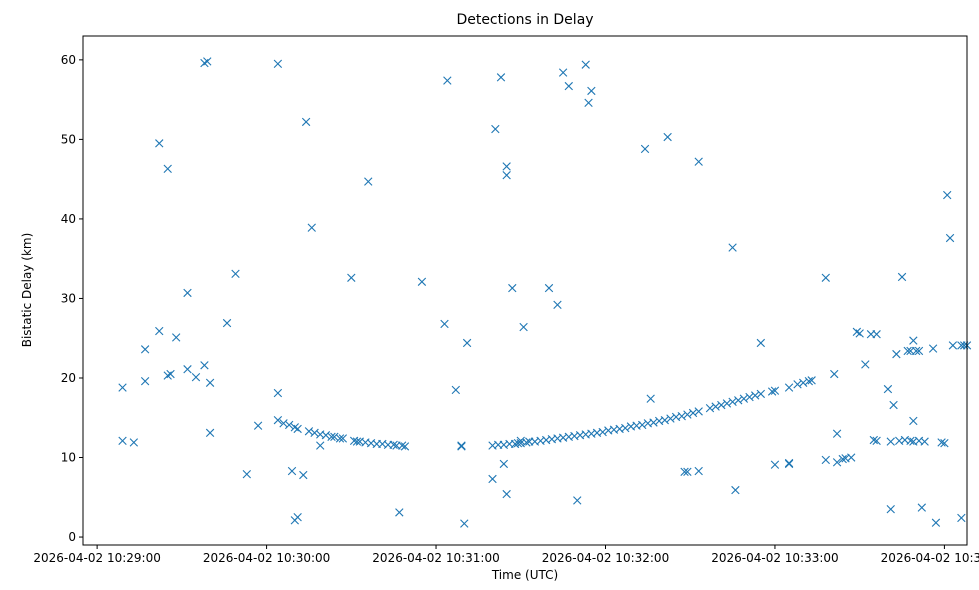 This screenshot has height=590, width=979. I want to click on x-tick-label: 2026-04-02 10:34:00, so click(930, 558).